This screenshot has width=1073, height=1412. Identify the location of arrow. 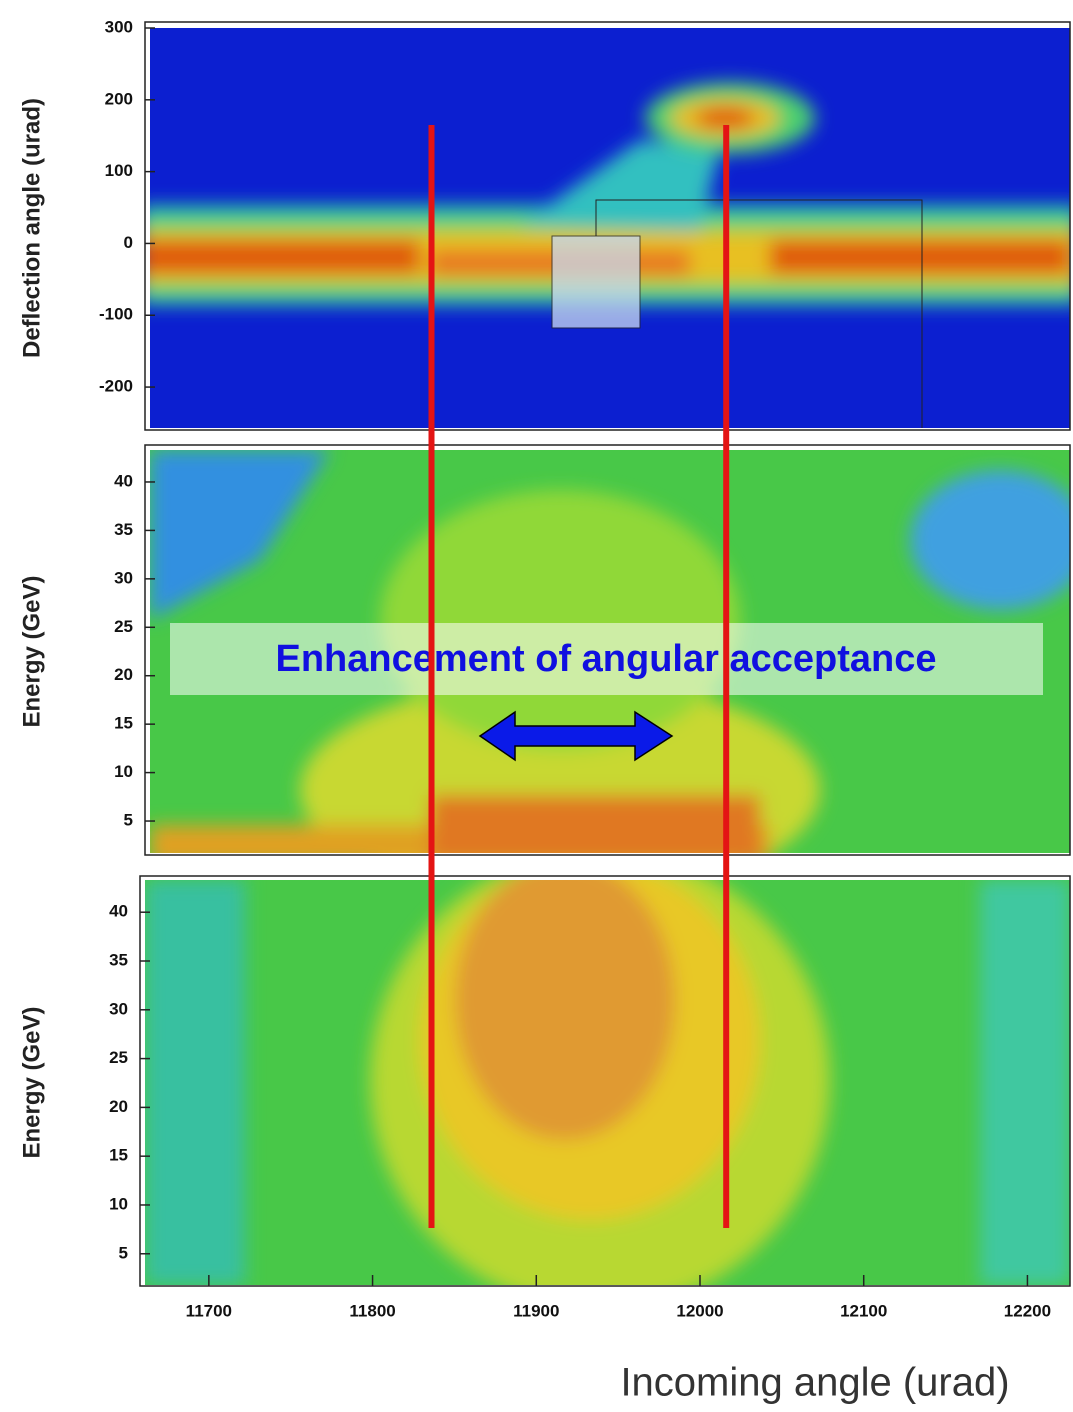
(576, 736).